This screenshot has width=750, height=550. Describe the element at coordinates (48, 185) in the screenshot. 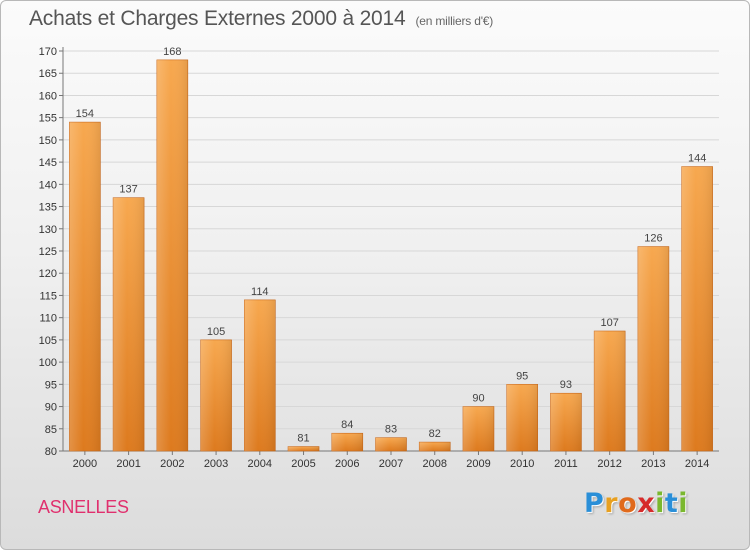

I see `y-tick-label: 140` at that location.